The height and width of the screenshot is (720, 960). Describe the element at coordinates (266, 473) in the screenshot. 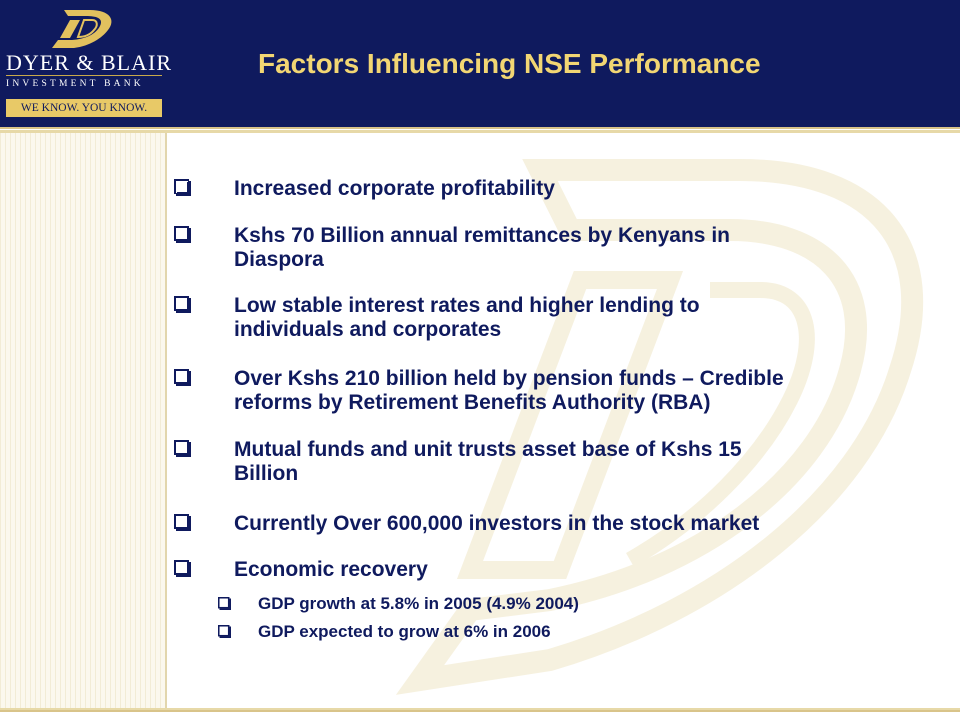

I see `bullet-line: Billion` at that location.